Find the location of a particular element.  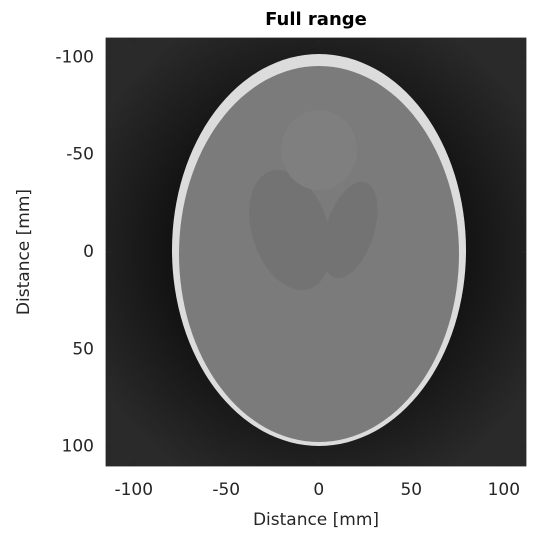

x-tick-label: 50 is located at coordinates (411, 490).